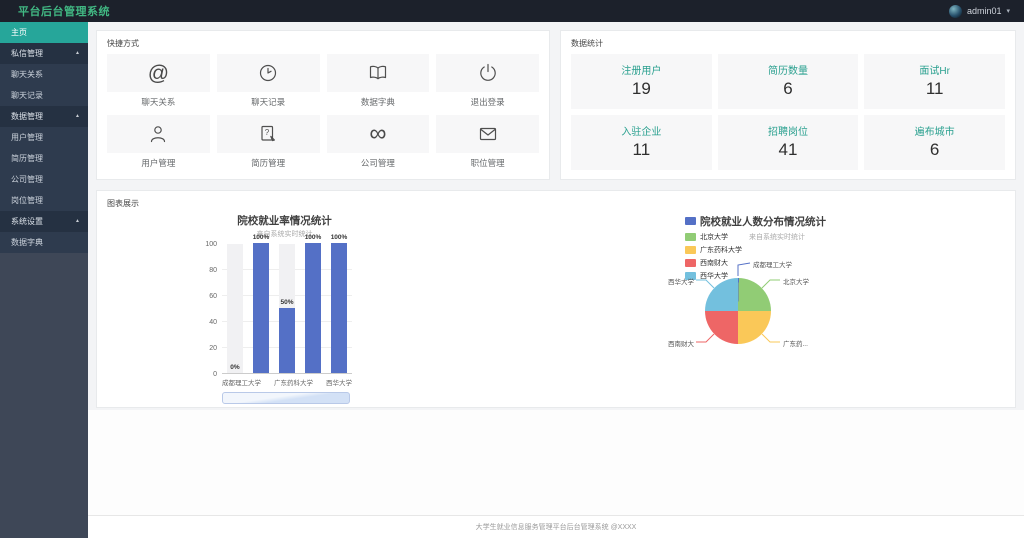  What do you see at coordinates (44, 200) in the screenshot?
I see `sidebar-item-positions: 岗位管理` at bounding box center [44, 200].